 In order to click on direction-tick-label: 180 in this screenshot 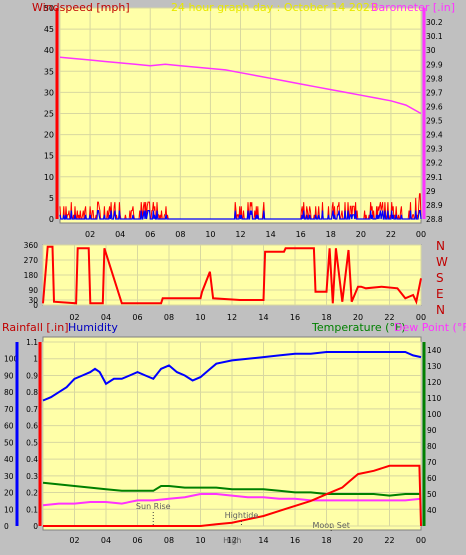, I will do `click(31, 275)`.